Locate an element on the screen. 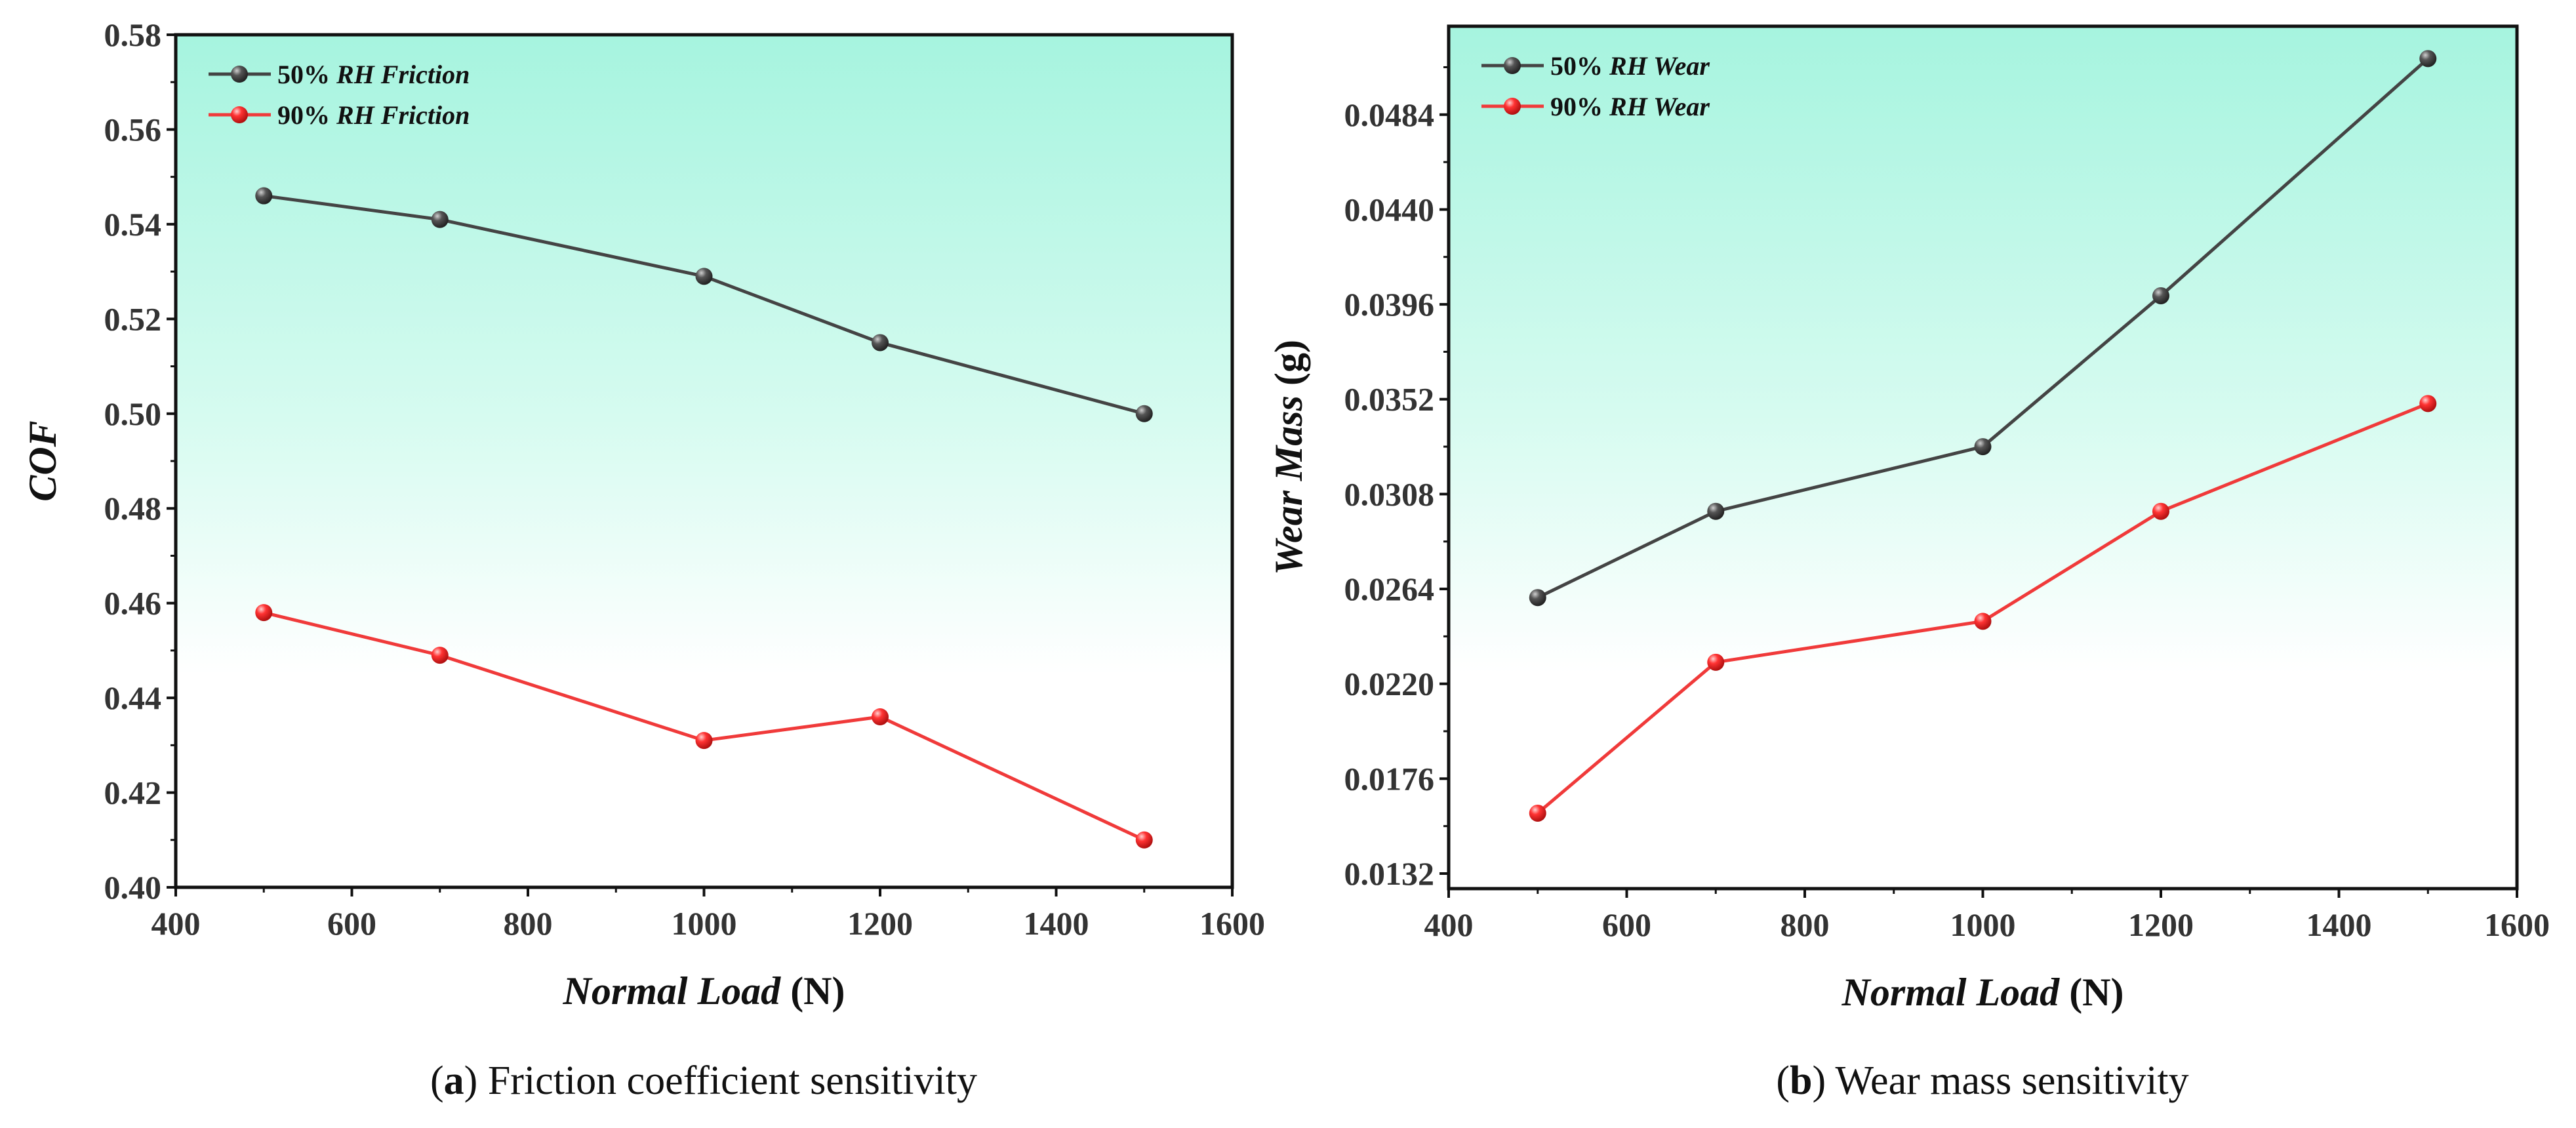 The width and height of the screenshot is (2576, 1128). y-tick-label: 0.58 is located at coordinates (133, 35).